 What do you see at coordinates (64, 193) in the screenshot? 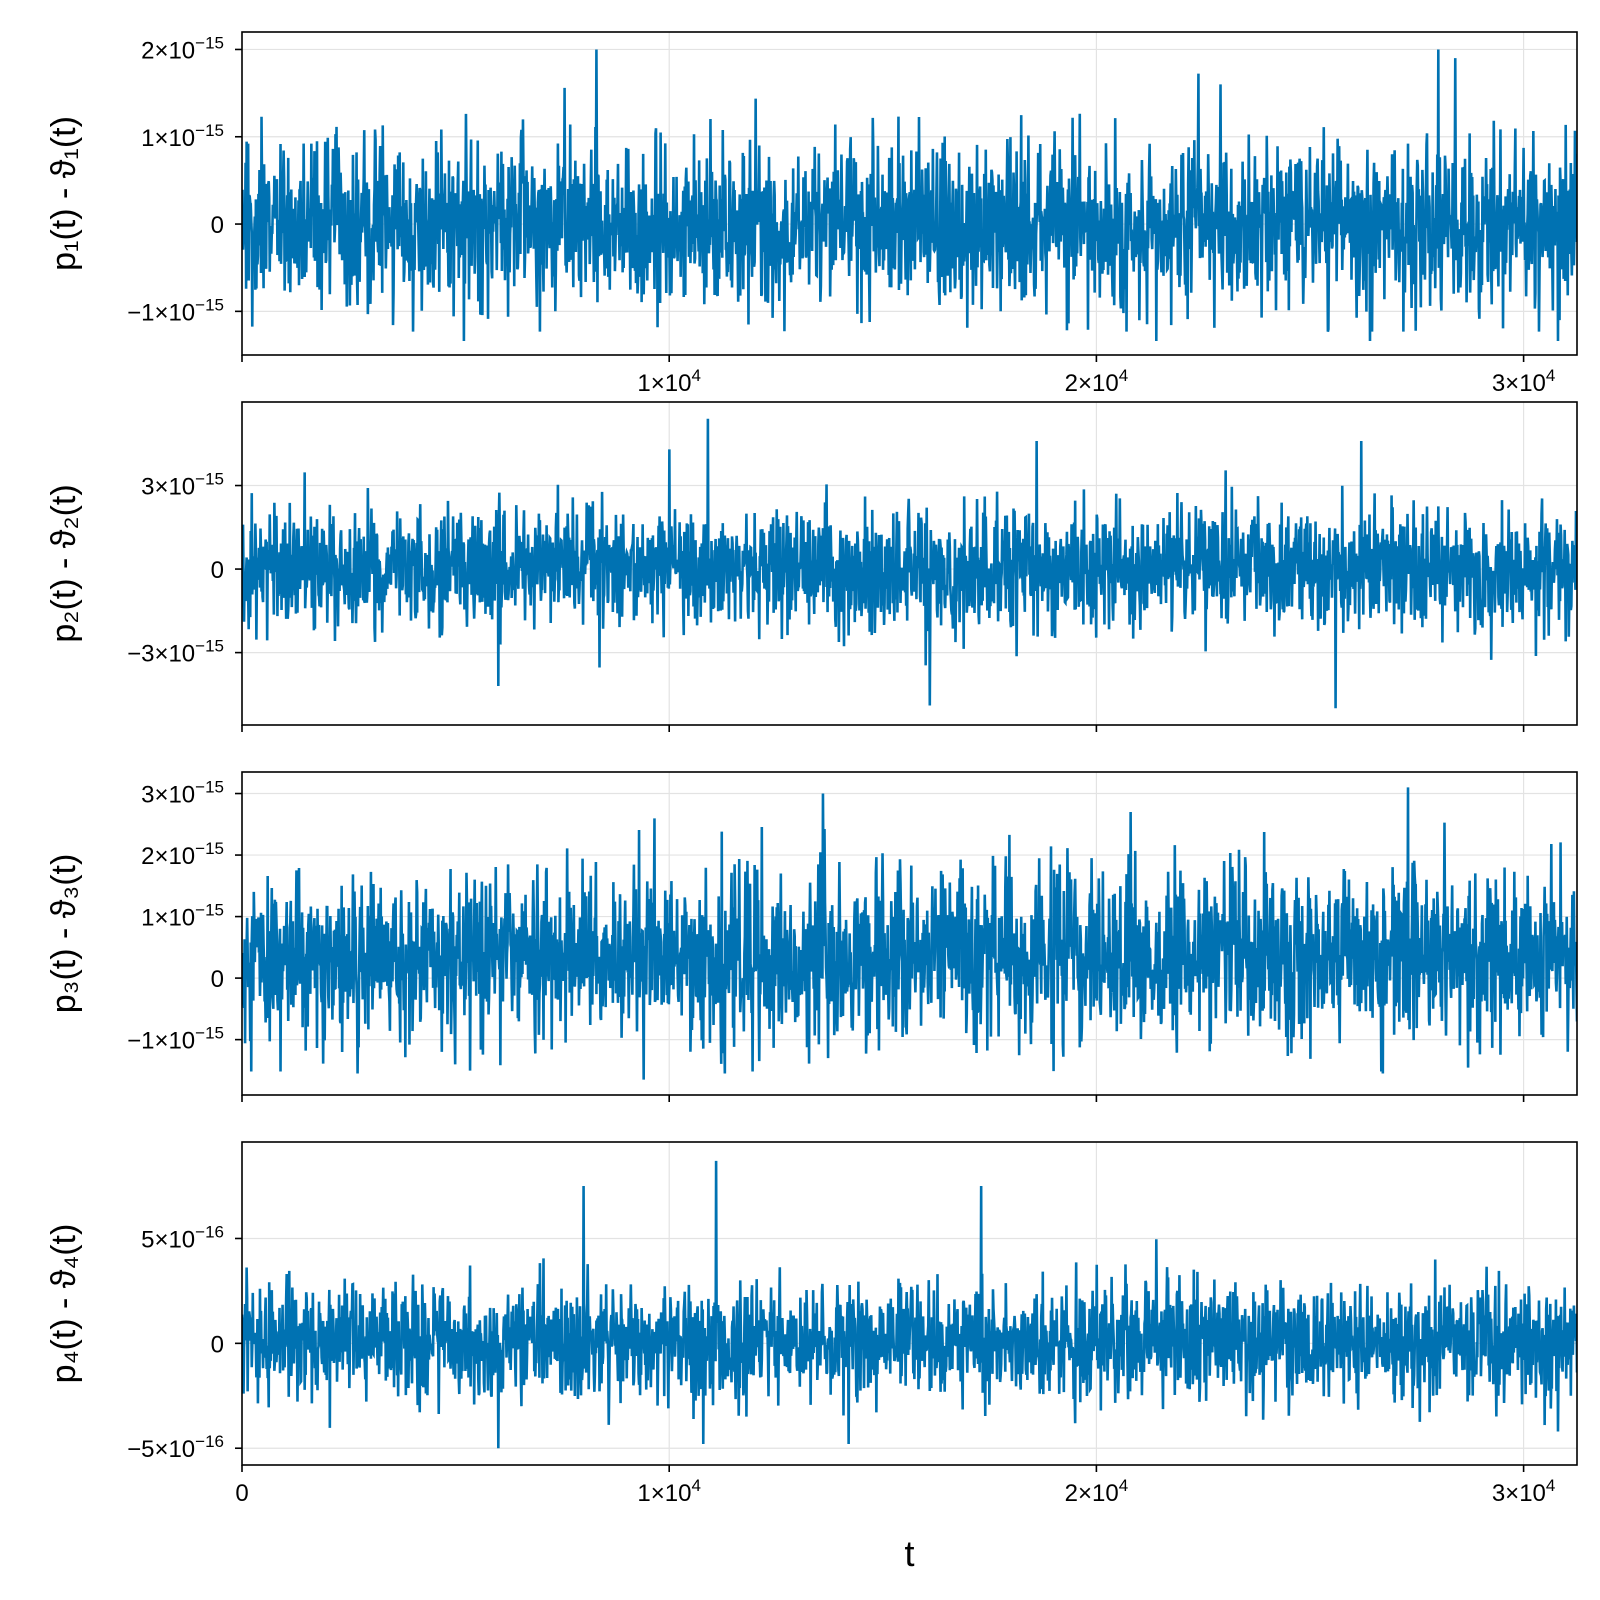
I see `y-axis-label: p₁(t) - ϑ₁(t)` at bounding box center [64, 193].